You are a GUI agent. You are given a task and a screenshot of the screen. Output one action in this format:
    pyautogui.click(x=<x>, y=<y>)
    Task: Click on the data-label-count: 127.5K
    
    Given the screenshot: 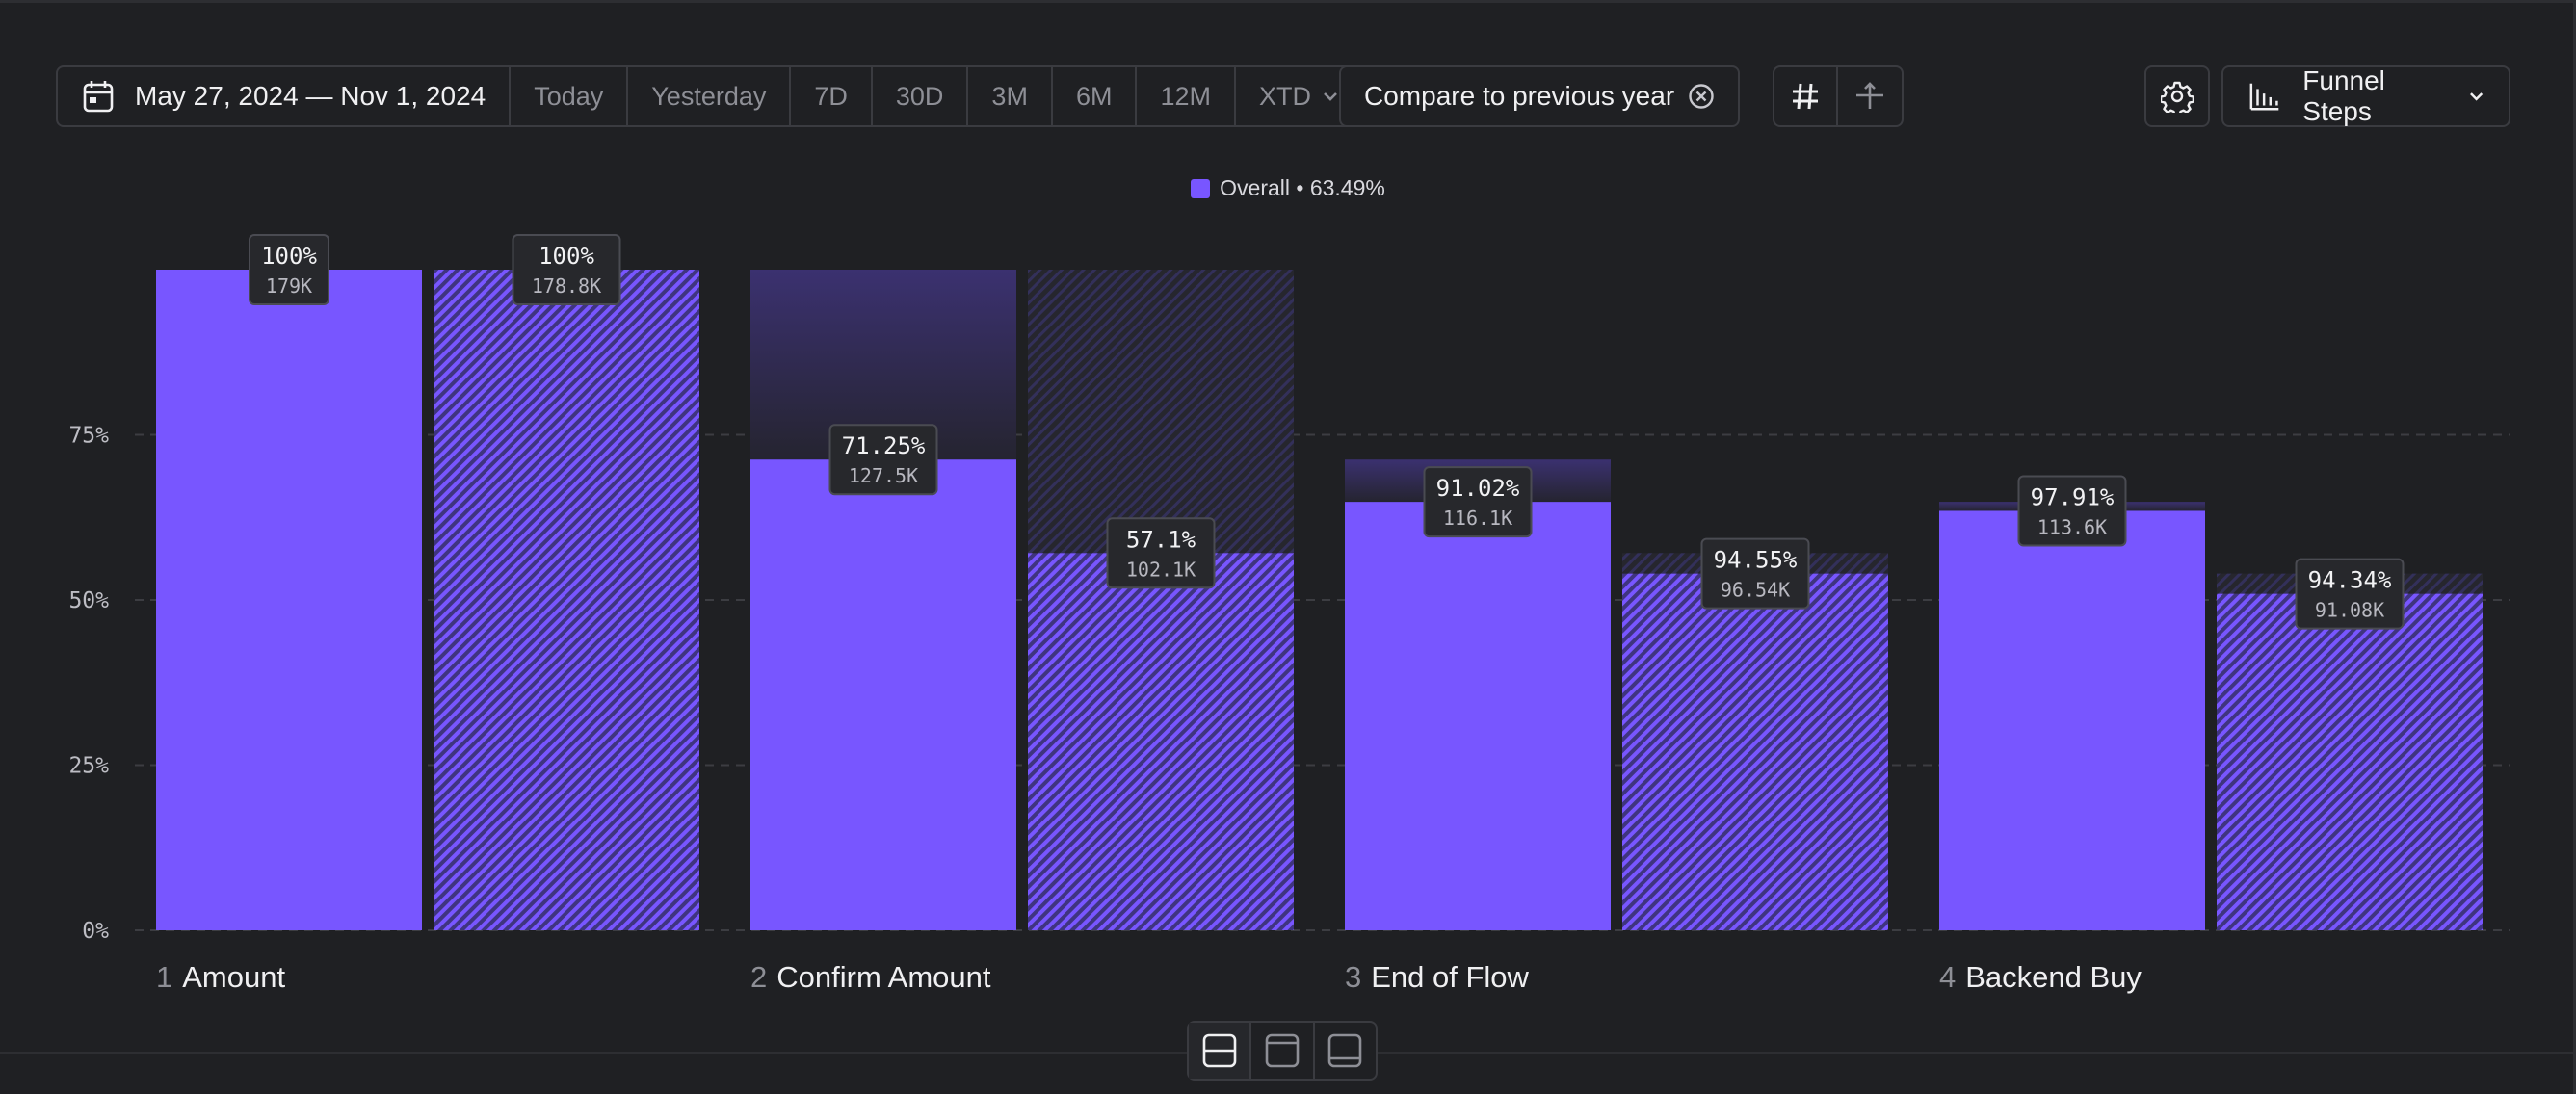 What is the action you would take?
    pyautogui.click(x=884, y=475)
    